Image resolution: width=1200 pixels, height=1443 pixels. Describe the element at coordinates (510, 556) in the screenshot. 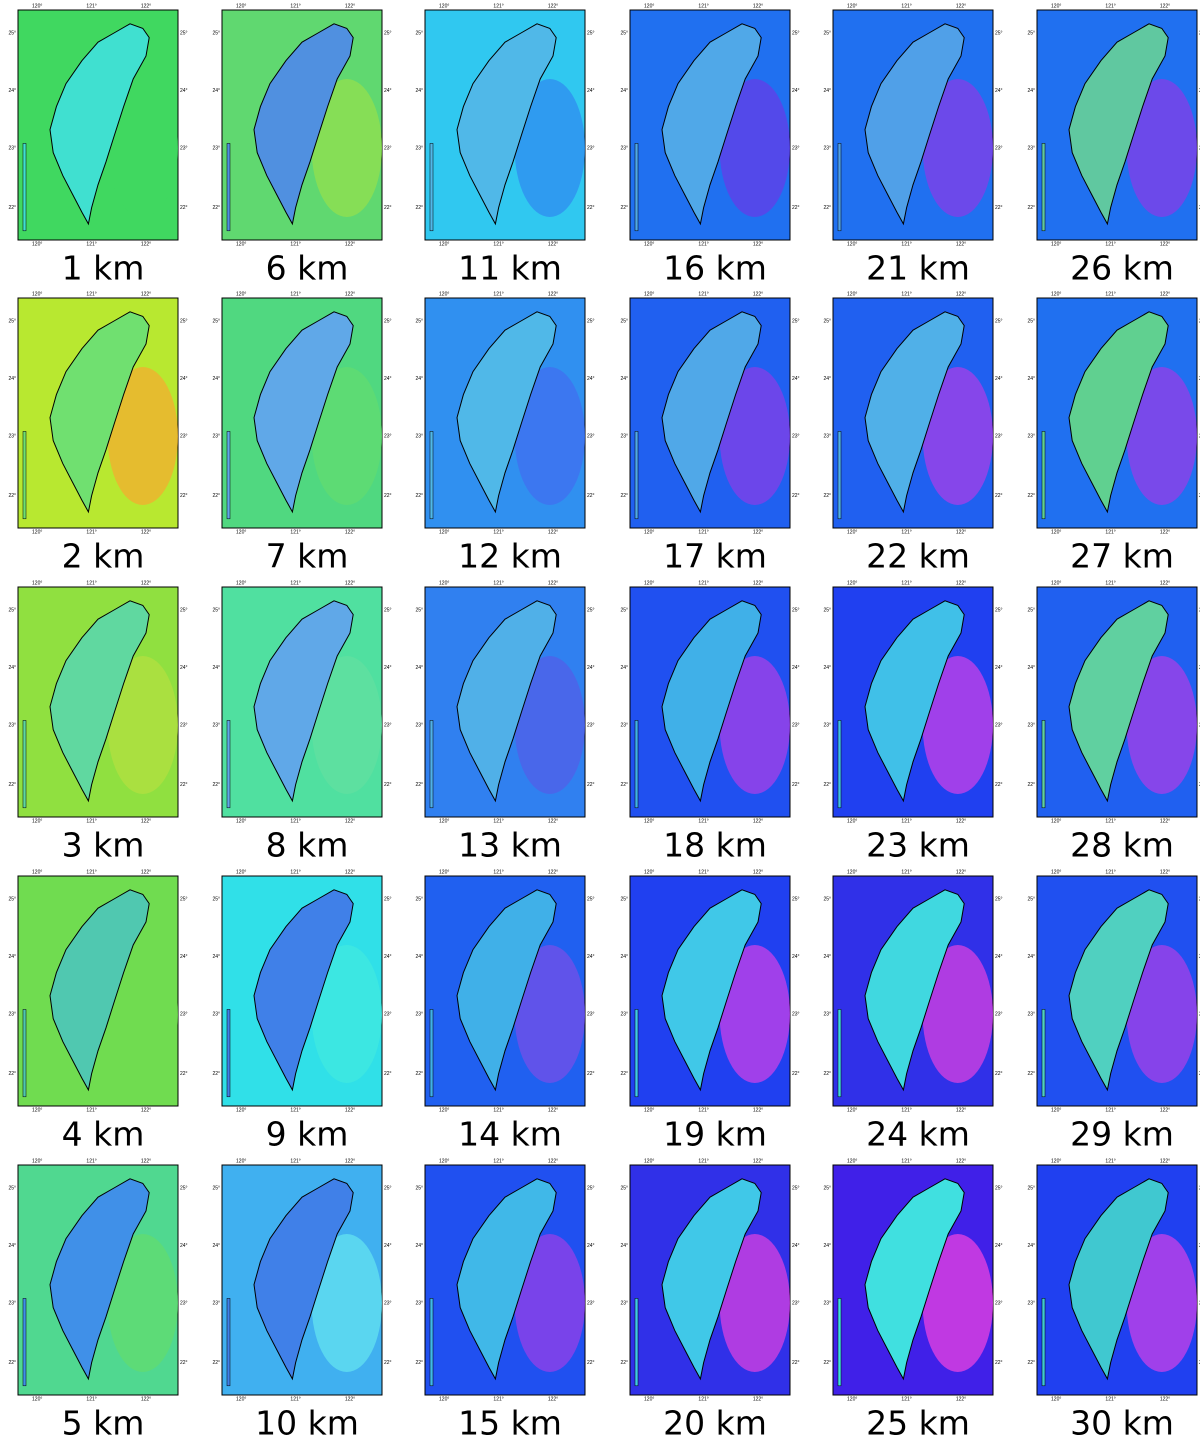

I see `depth-label: 12 km` at that location.